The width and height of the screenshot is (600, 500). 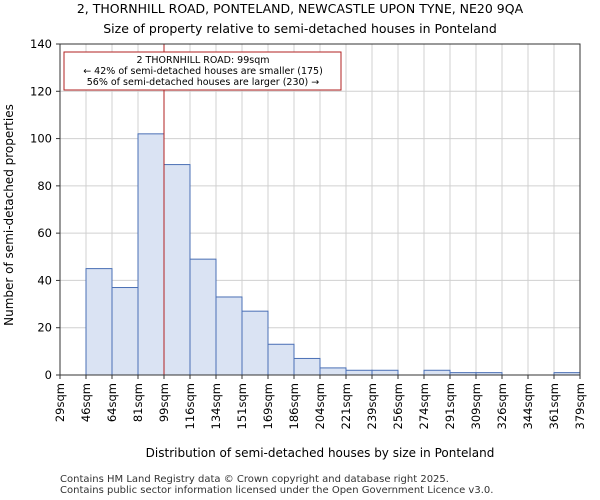 I want to click on x-tick-label: 46sqm, so click(x=86, y=402).